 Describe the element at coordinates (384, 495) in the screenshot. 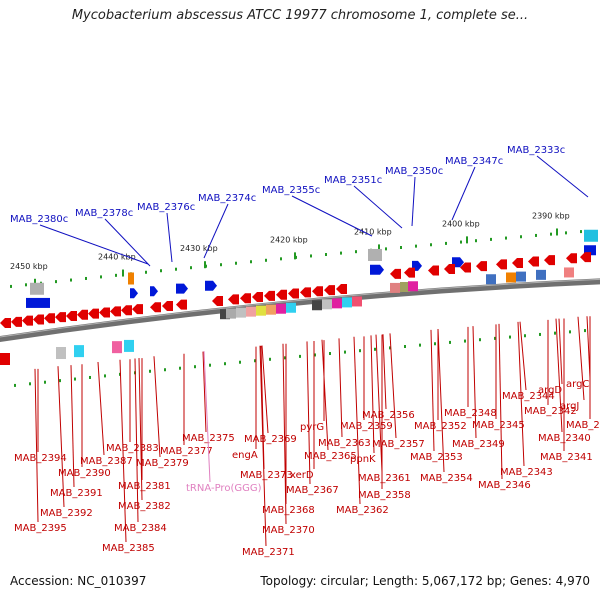

I see `bottom-gene-label: MAB_2358` at that location.